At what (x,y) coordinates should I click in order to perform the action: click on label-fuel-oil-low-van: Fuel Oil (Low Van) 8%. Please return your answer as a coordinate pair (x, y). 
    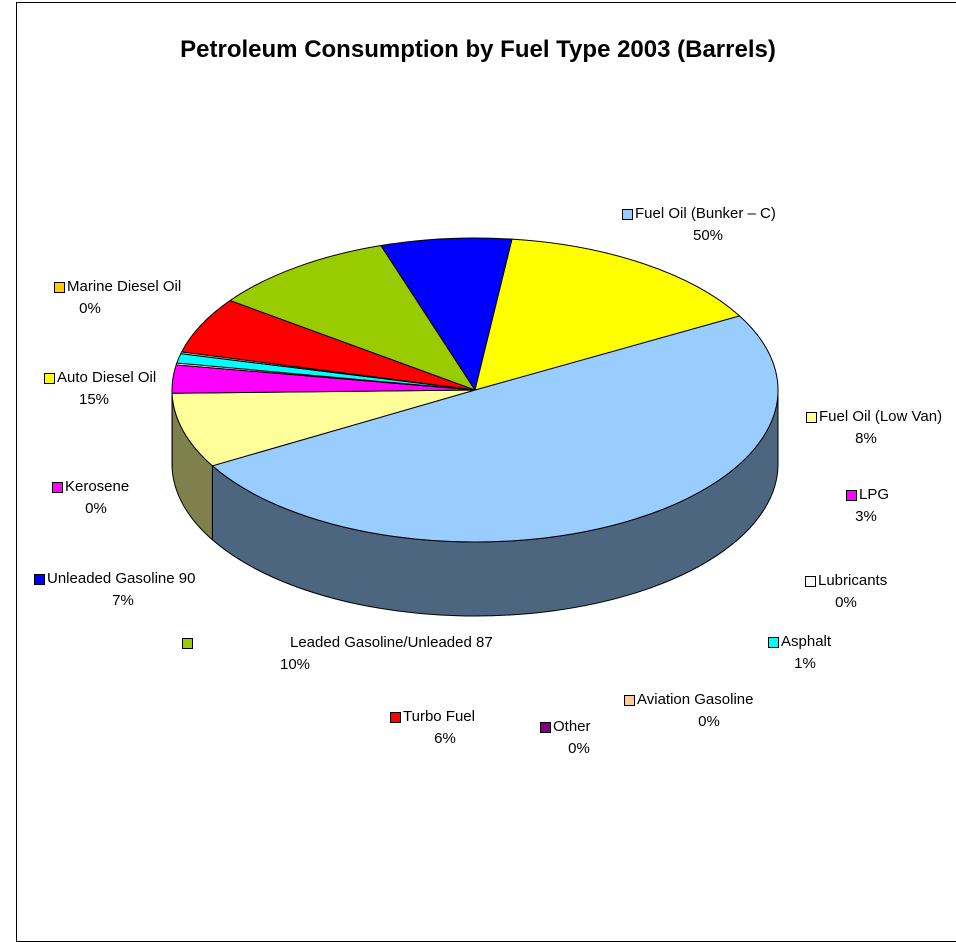
    Looking at the image, I should click on (881, 428).